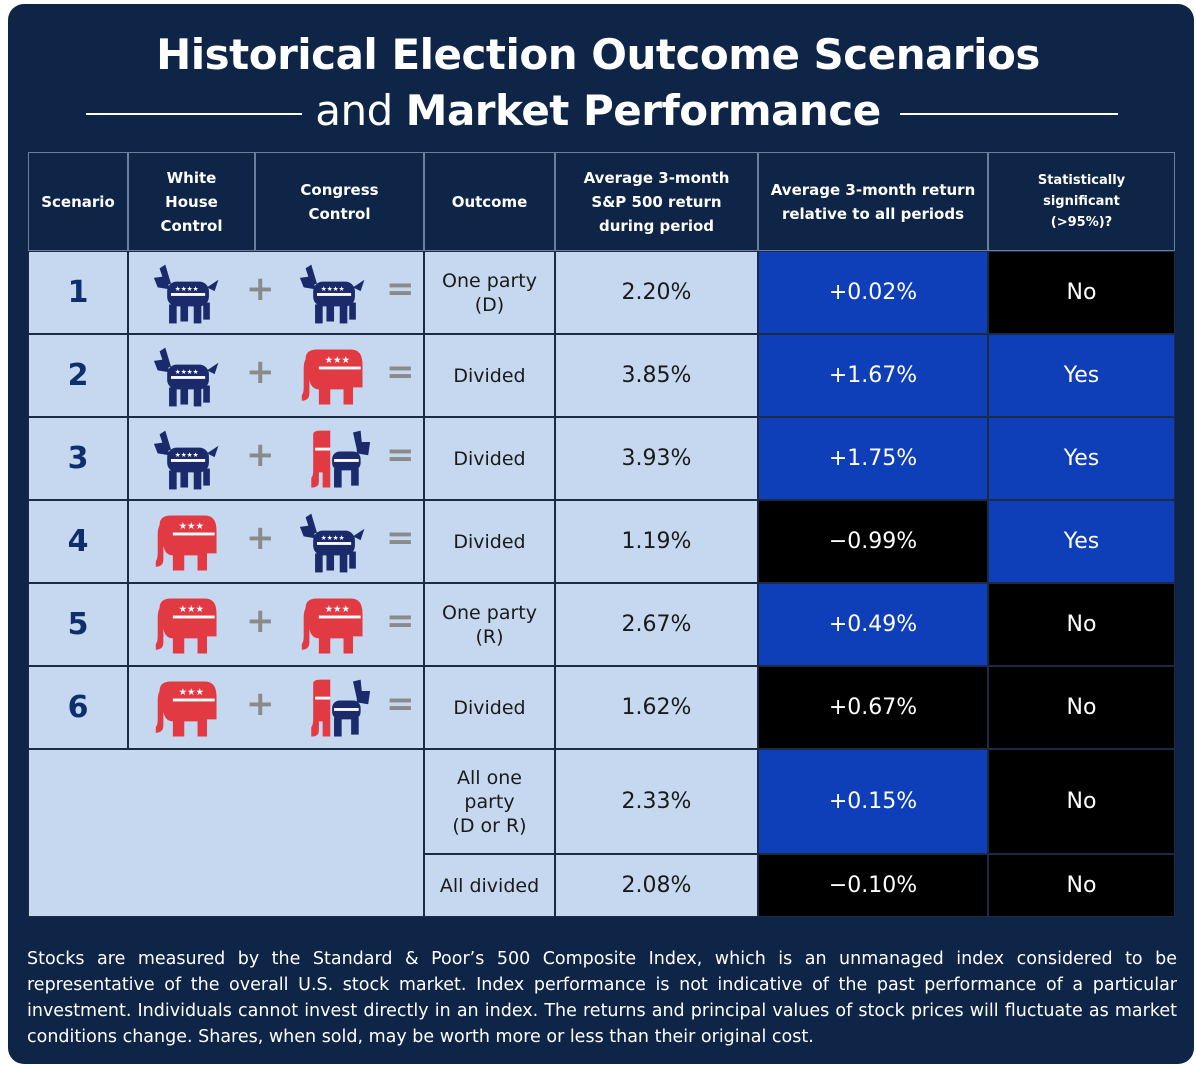 The width and height of the screenshot is (1196, 1068). What do you see at coordinates (656, 801) in the screenshot?
I see `summary-avg-return-value: 2.33%` at bounding box center [656, 801].